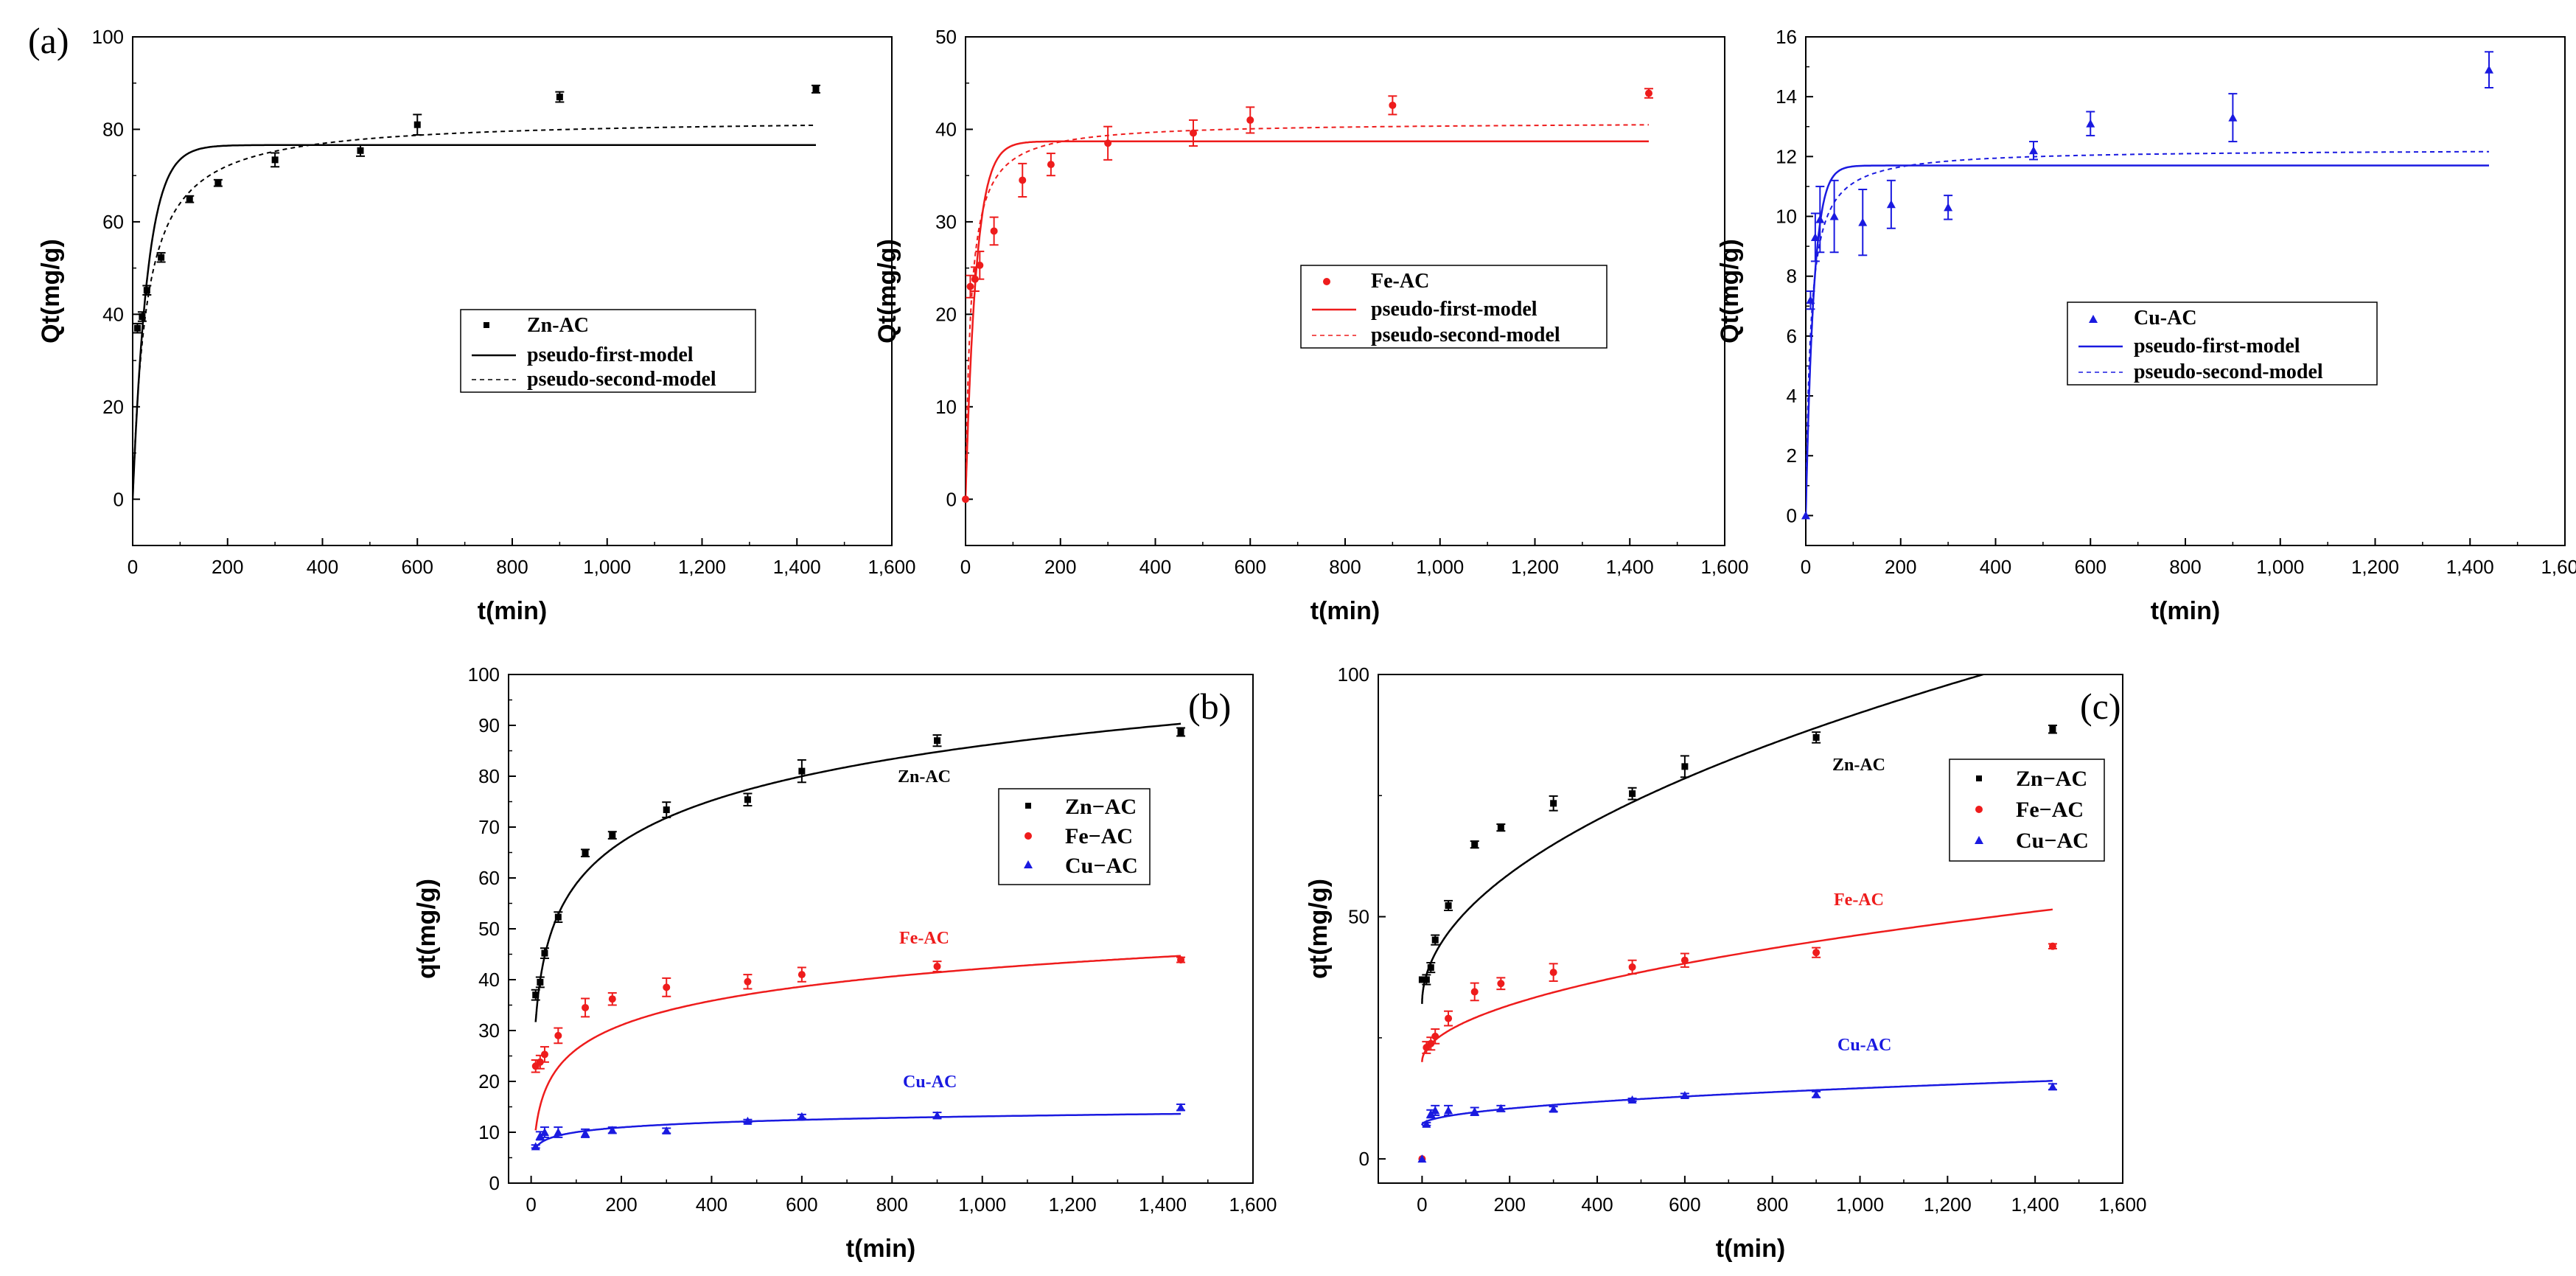 Image resolution: width=2576 pixels, height=1276 pixels. What do you see at coordinates (484, 674) in the screenshot?
I see `y-tick-label: 100` at bounding box center [484, 674].